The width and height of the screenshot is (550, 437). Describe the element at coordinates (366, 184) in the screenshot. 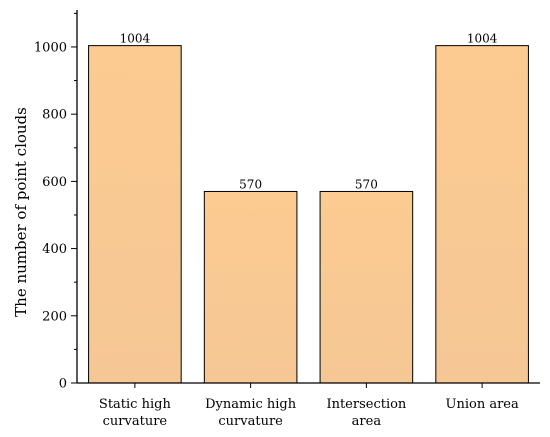

I see `data-label-3: 570` at that location.